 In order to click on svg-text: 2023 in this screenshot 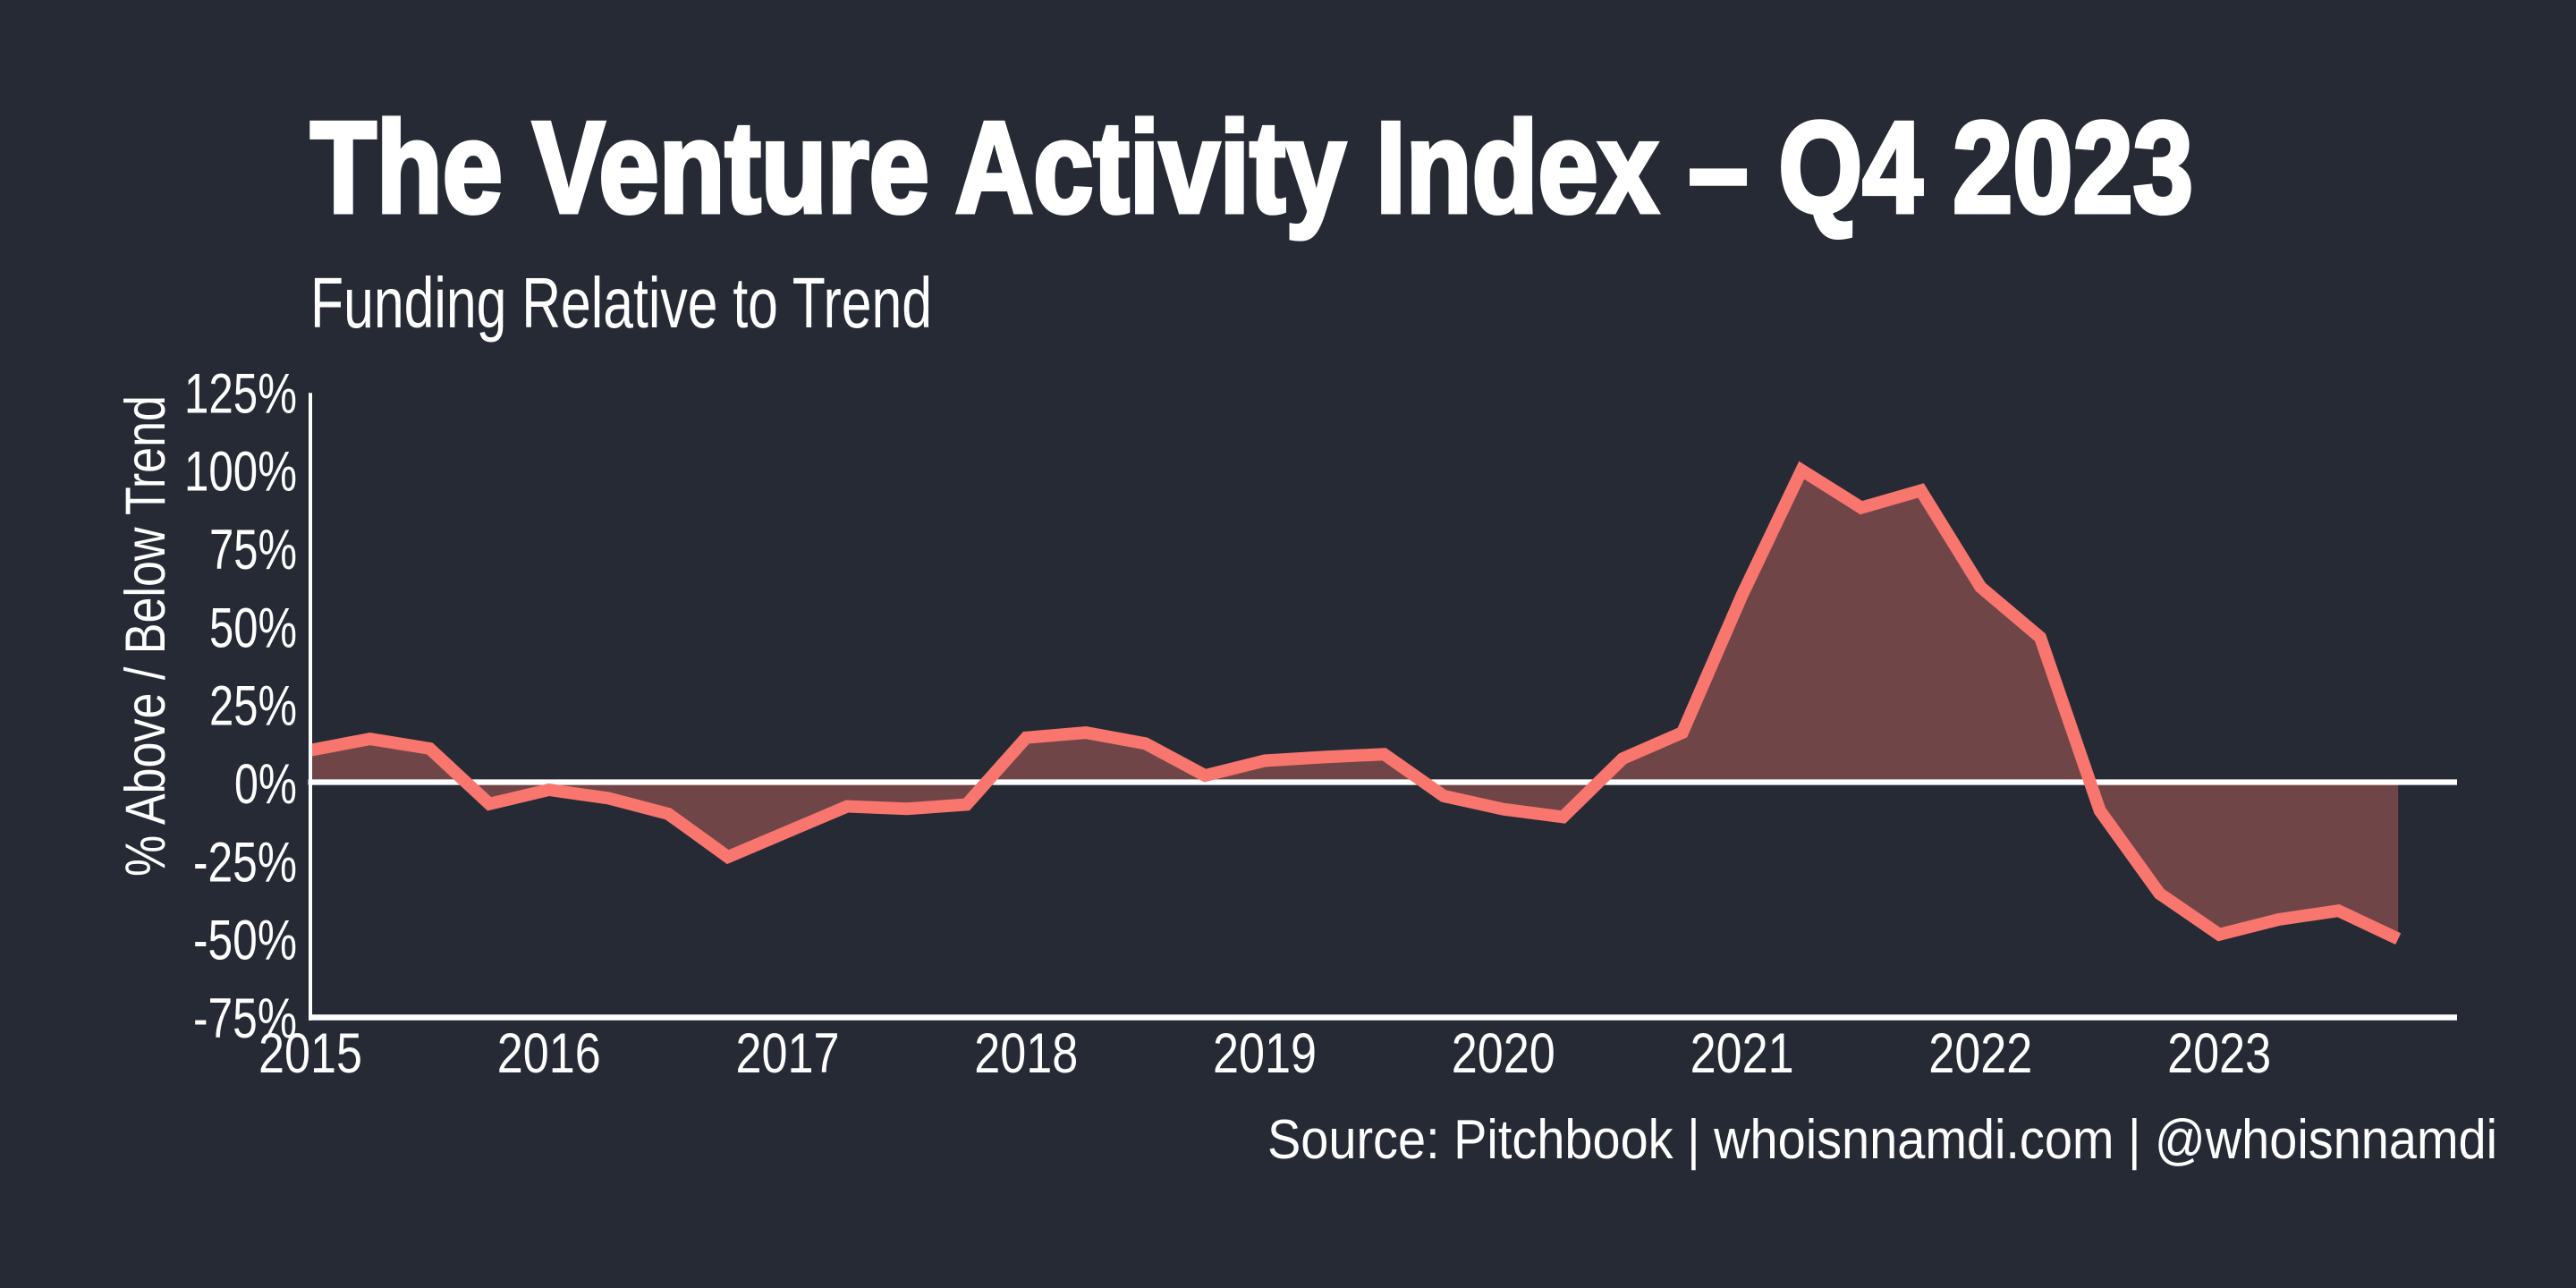, I will do `click(2219, 1053)`.